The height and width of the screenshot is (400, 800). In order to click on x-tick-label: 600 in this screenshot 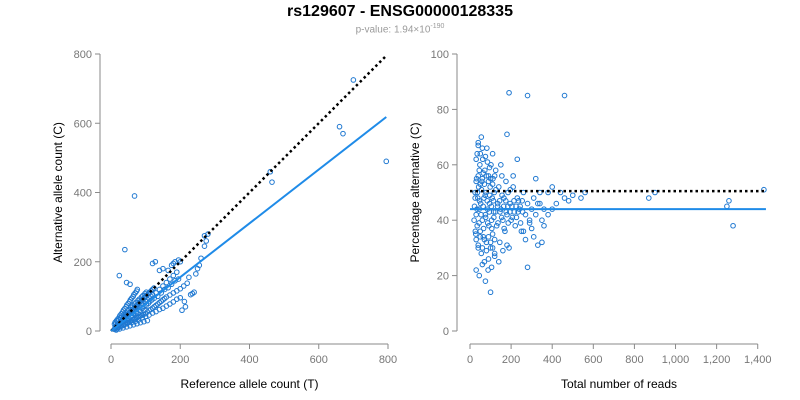, I will do `click(319, 360)`.